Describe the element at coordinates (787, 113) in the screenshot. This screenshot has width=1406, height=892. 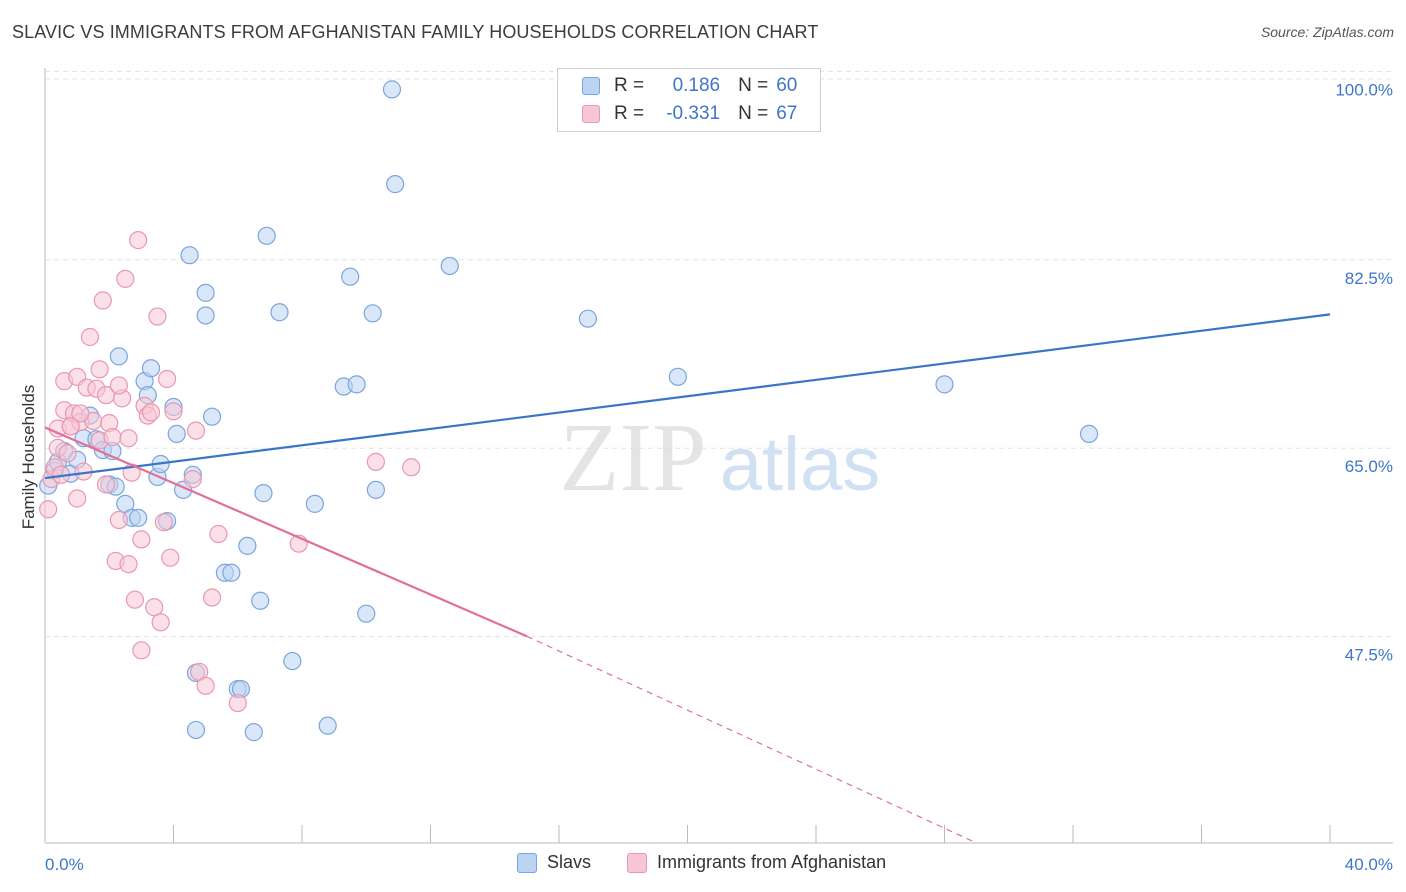
I see `legend-n-value: 67` at that location.